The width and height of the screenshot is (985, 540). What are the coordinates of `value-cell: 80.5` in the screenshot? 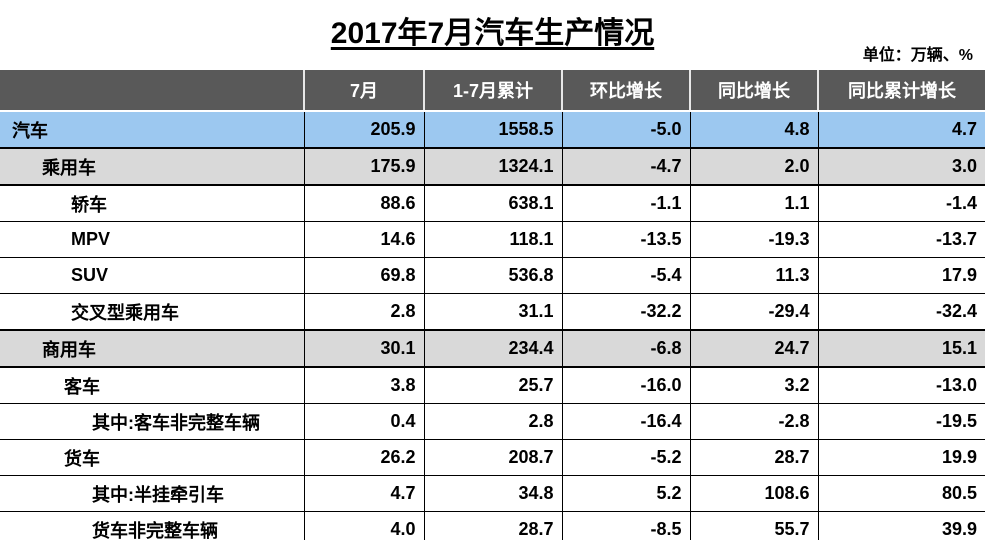 It's located at (901, 493).